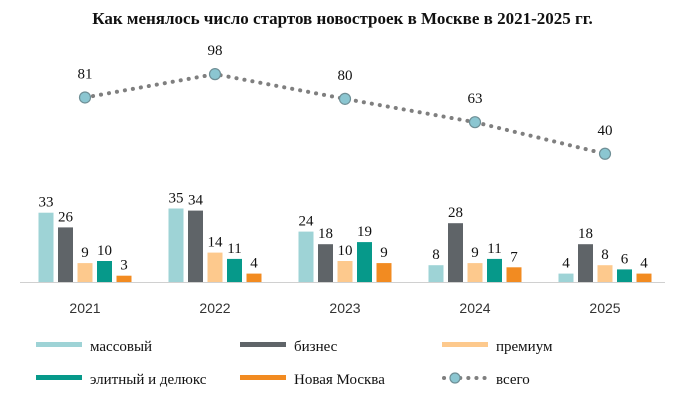 This screenshot has width=685, height=401. Describe the element at coordinates (345, 76) in the screenshot. I see `total-label-2023: 80` at that location.